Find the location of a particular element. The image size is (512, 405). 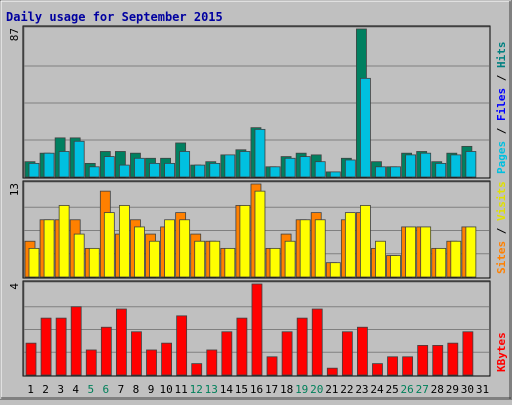

x-tick-label: 30 is located at coordinates (467, 389).